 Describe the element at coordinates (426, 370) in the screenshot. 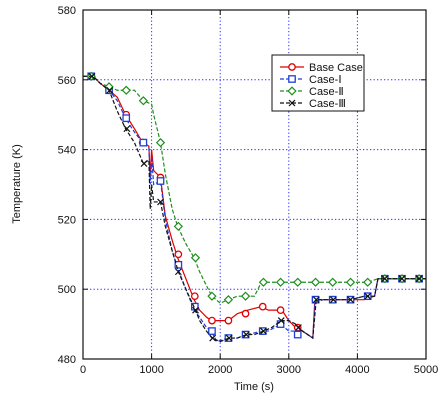

I see `x-tick-label: 5000` at that location.